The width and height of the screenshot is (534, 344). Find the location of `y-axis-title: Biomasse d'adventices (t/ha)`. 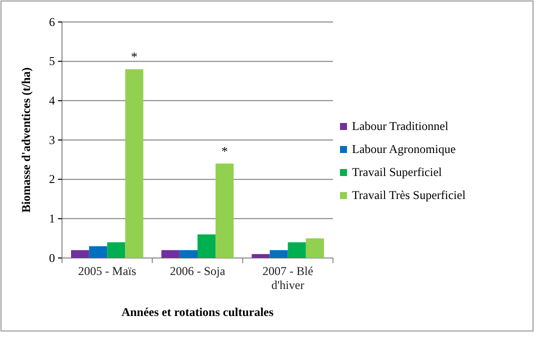

y-axis-title: Biomasse d'adventices (t/ha) is located at coordinates (26, 140).